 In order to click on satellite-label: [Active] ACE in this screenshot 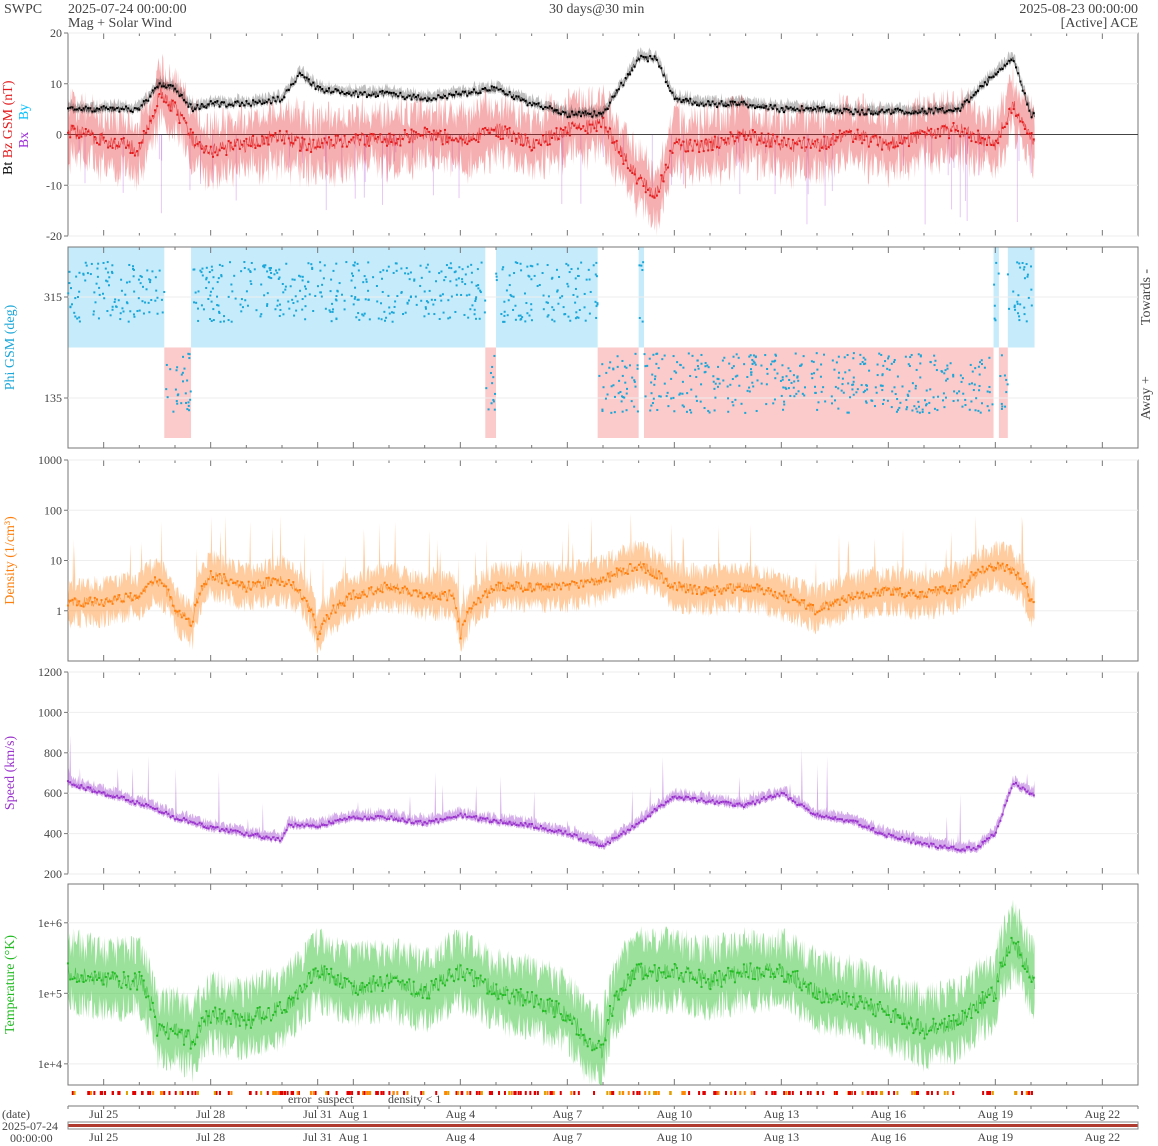, I will do `click(1099, 23)`.